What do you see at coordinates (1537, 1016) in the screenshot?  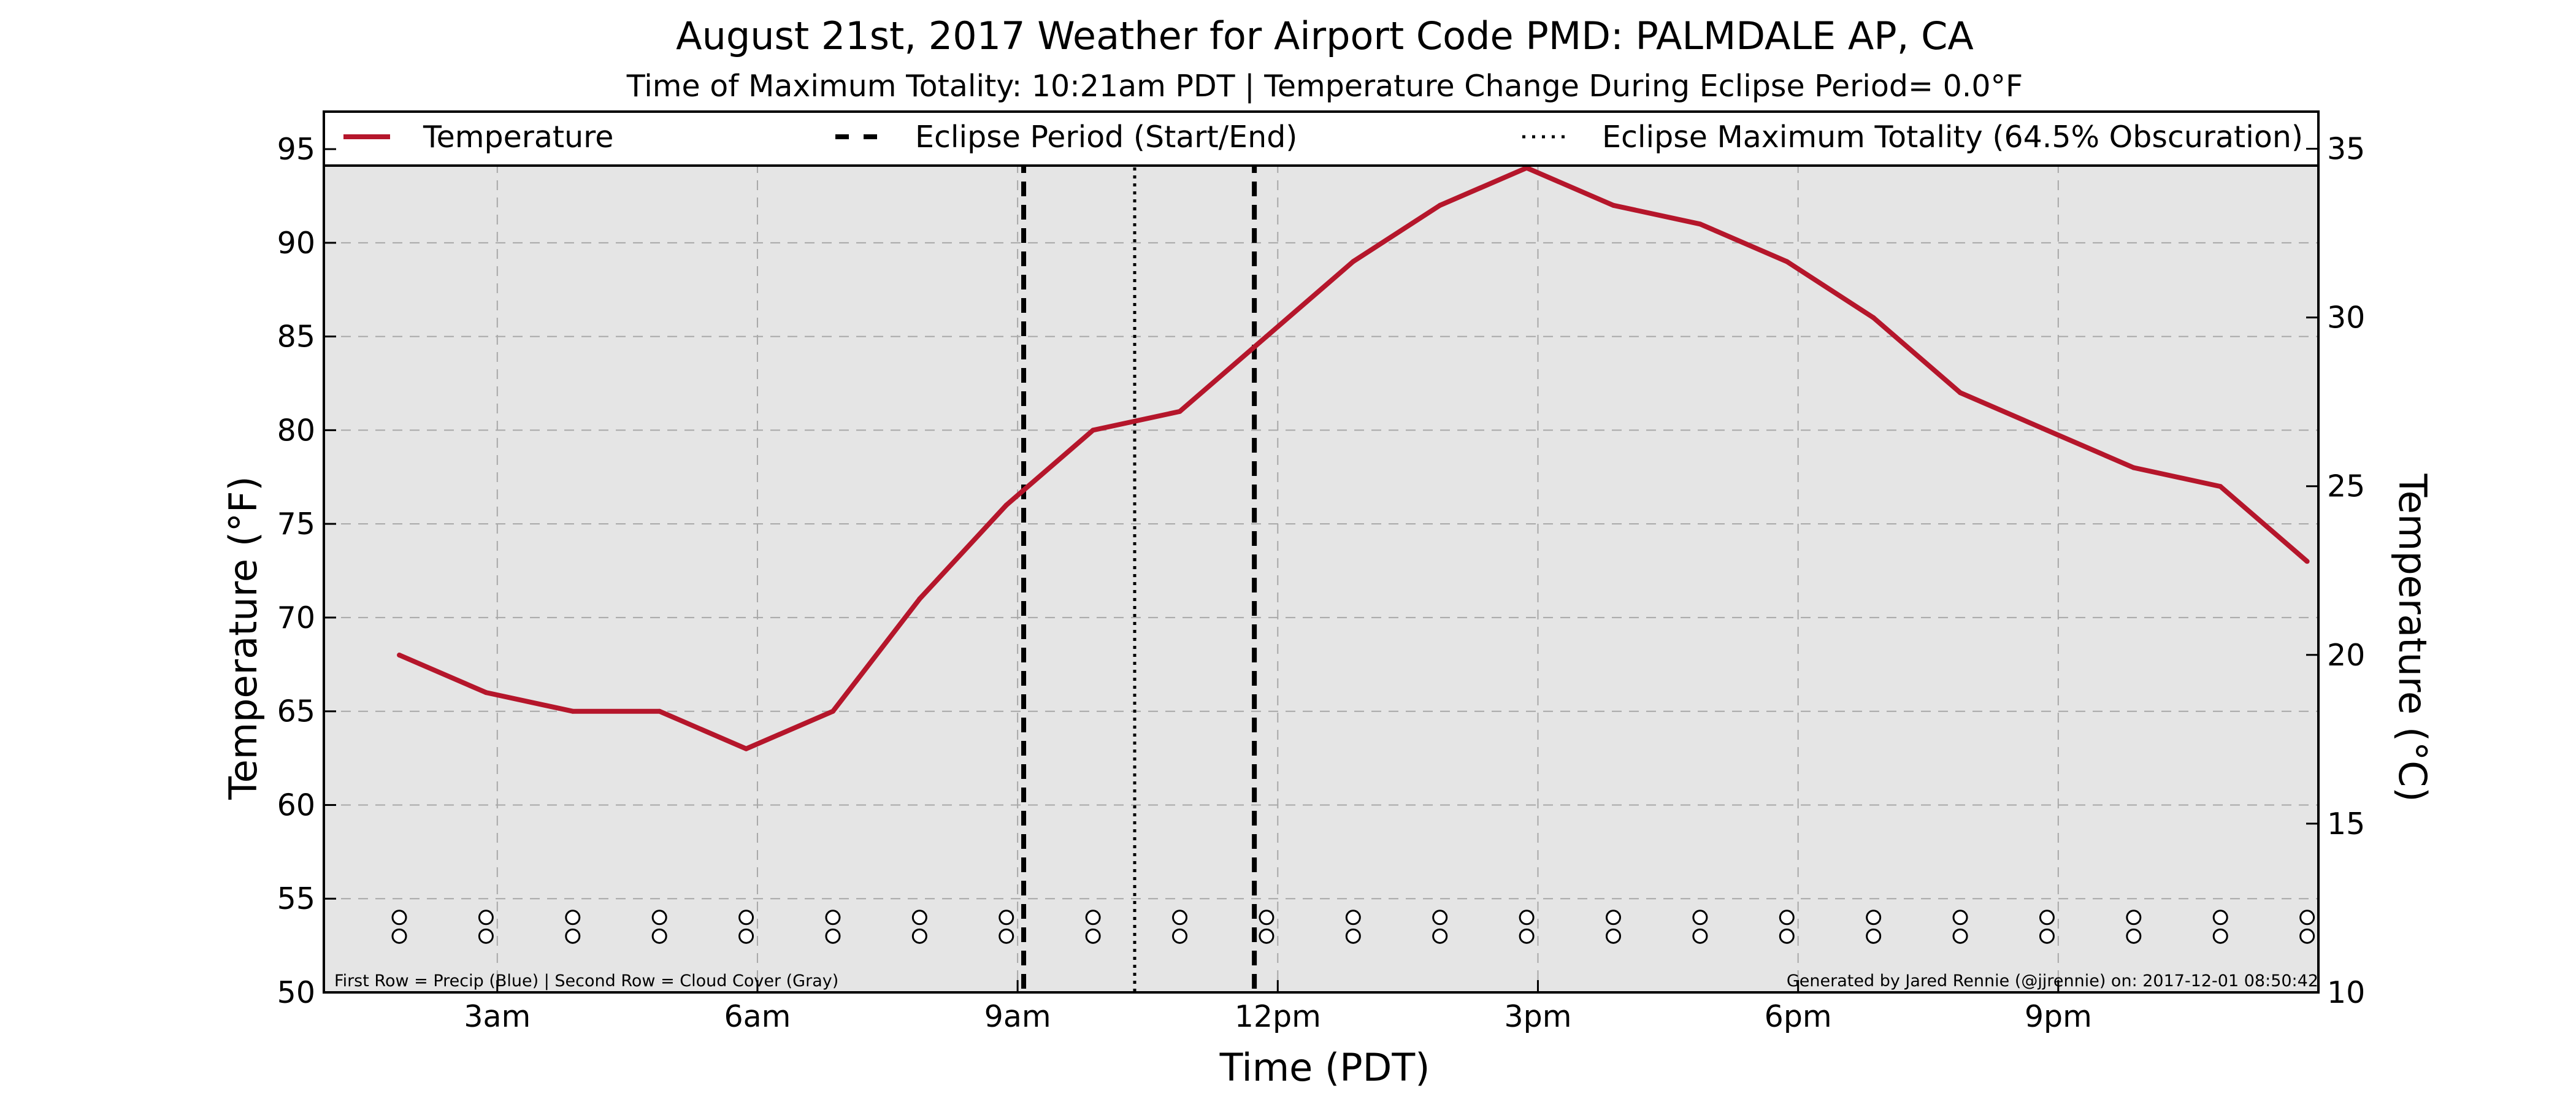 I see `x-tick-label: 3pm` at bounding box center [1537, 1016].